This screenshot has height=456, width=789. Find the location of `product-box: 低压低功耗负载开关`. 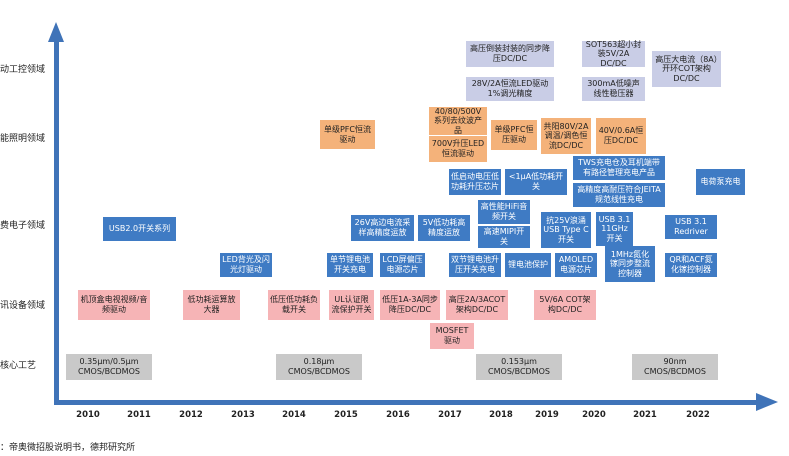

product-box: 低压低功耗负载开关 is located at coordinates (294, 305).